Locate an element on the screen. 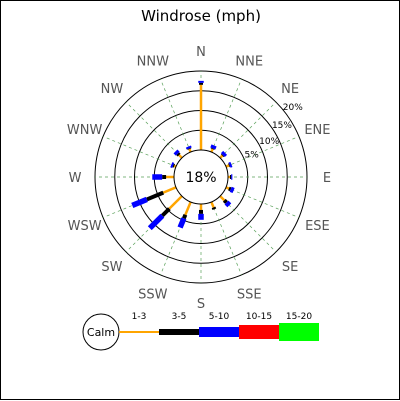  direction-label-ene: ENE is located at coordinates (317, 130).